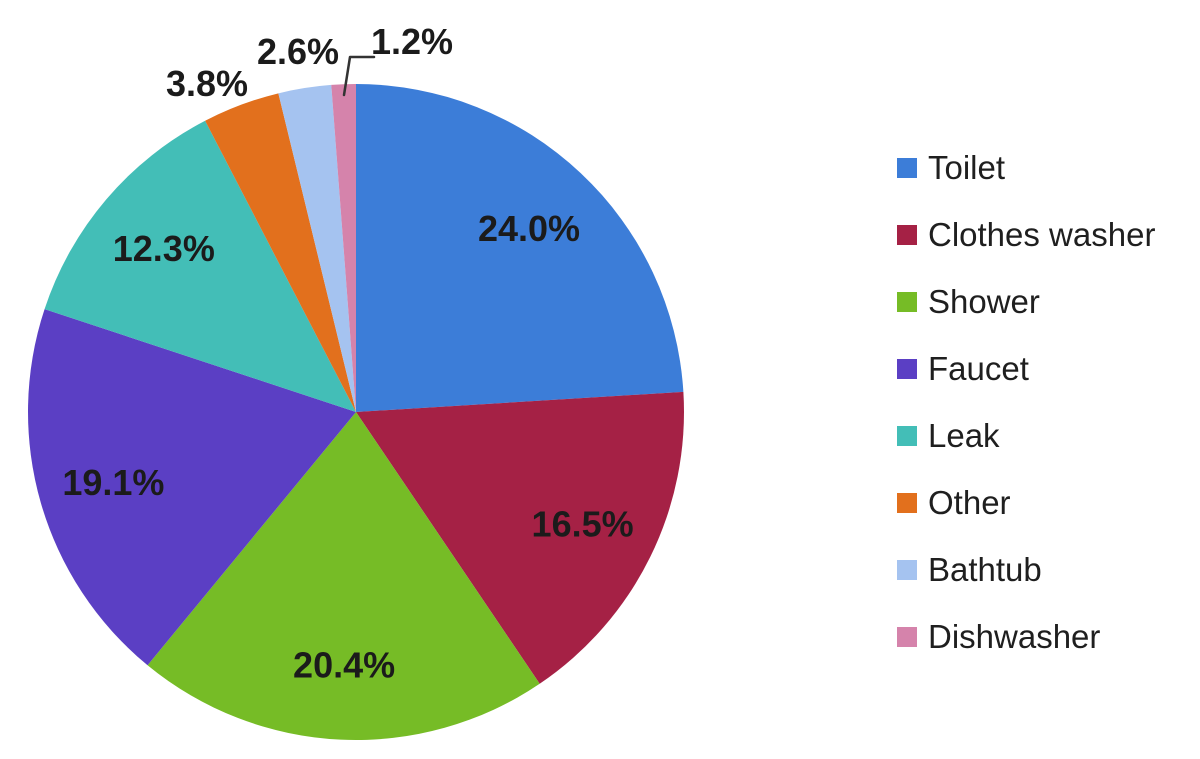 This screenshot has width=1200, height=759. Describe the element at coordinates (964, 435) in the screenshot. I see `legend-label: Leak` at that location.